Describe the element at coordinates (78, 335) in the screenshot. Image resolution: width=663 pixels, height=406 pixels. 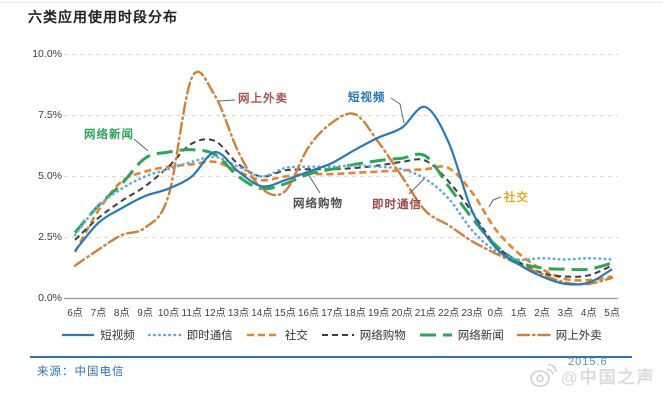
I see `legend-swatch-short-video` at that location.